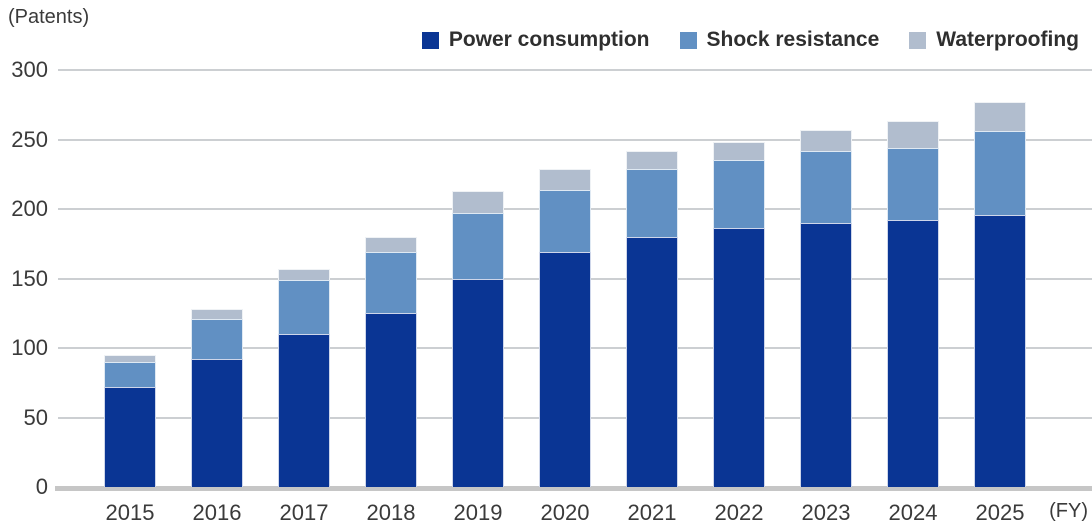 The image size is (1092, 530). Describe the element at coordinates (478, 382) in the screenshot. I see `bar-2019-power-consumption` at that location.